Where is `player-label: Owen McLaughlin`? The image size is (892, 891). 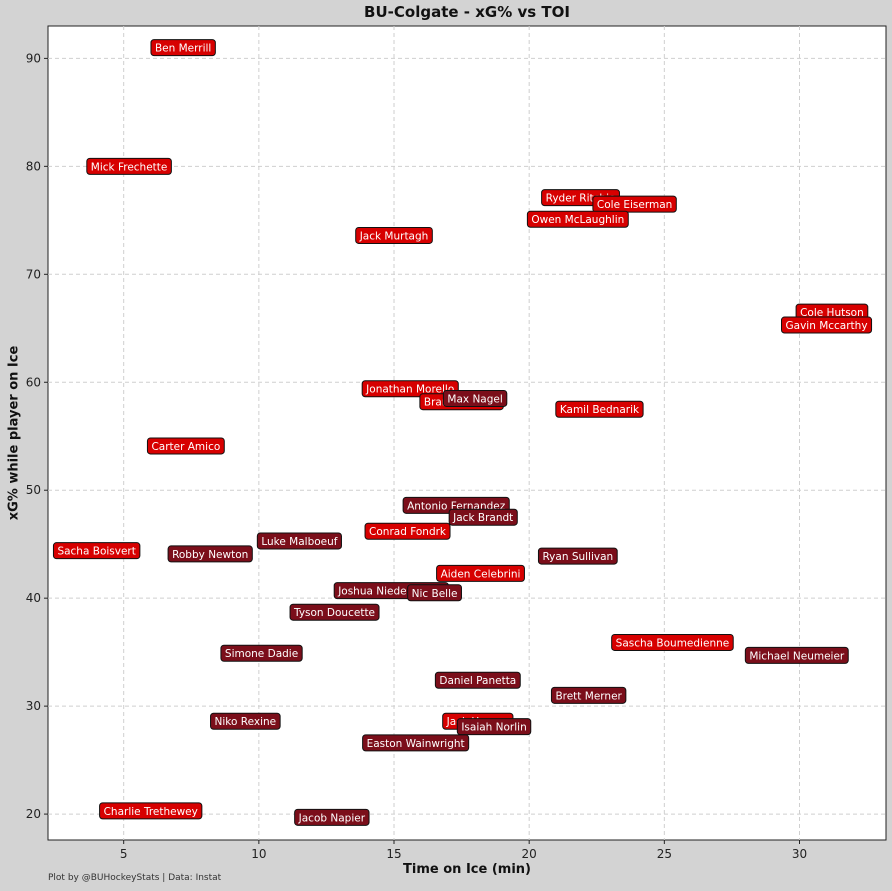
player-label: Owen McLaughlin is located at coordinates (577, 220).